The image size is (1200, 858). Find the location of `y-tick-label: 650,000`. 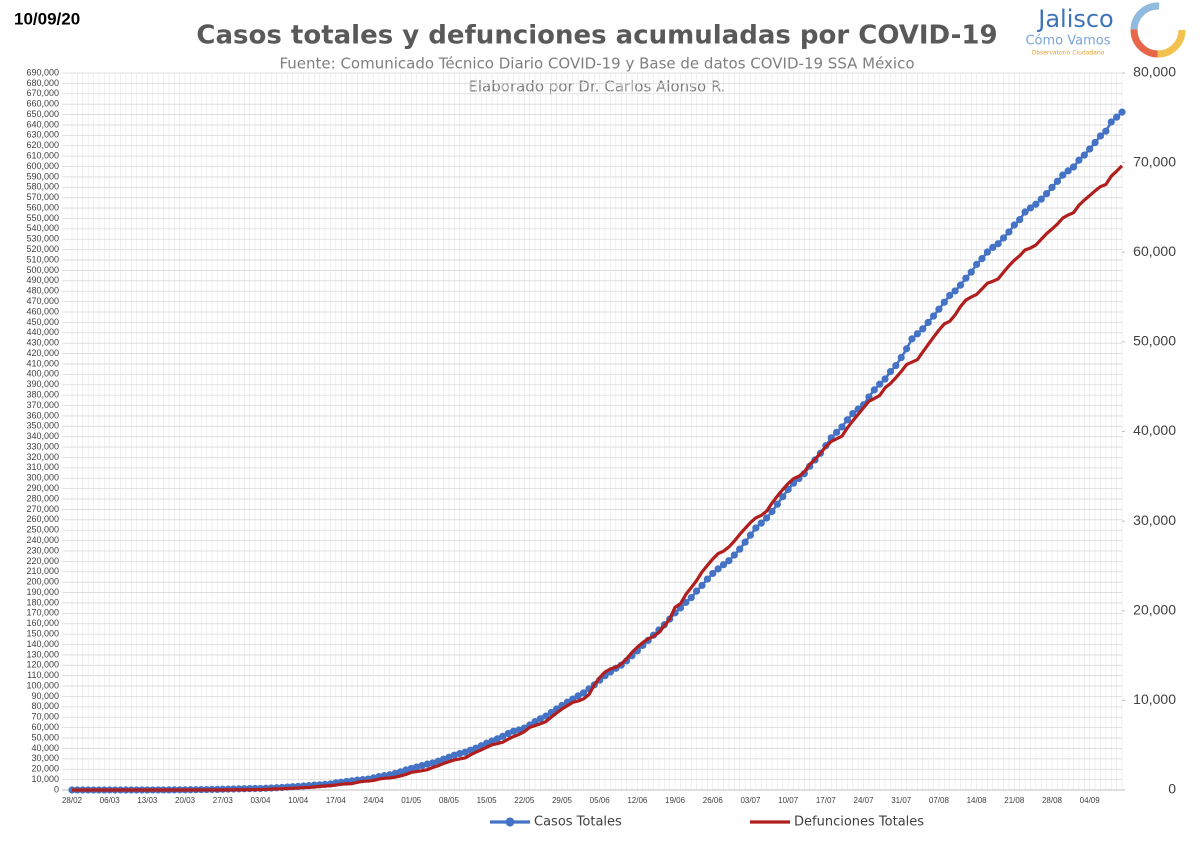

y-tick-label: 650,000 is located at coordinates (42, 114).